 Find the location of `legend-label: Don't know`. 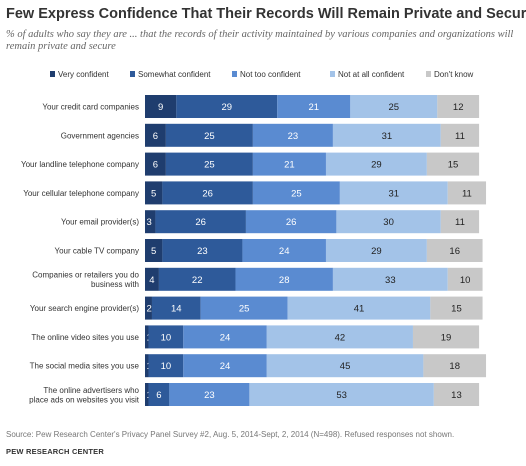

legend-label: Don't know is located at coordinates (454, 74).